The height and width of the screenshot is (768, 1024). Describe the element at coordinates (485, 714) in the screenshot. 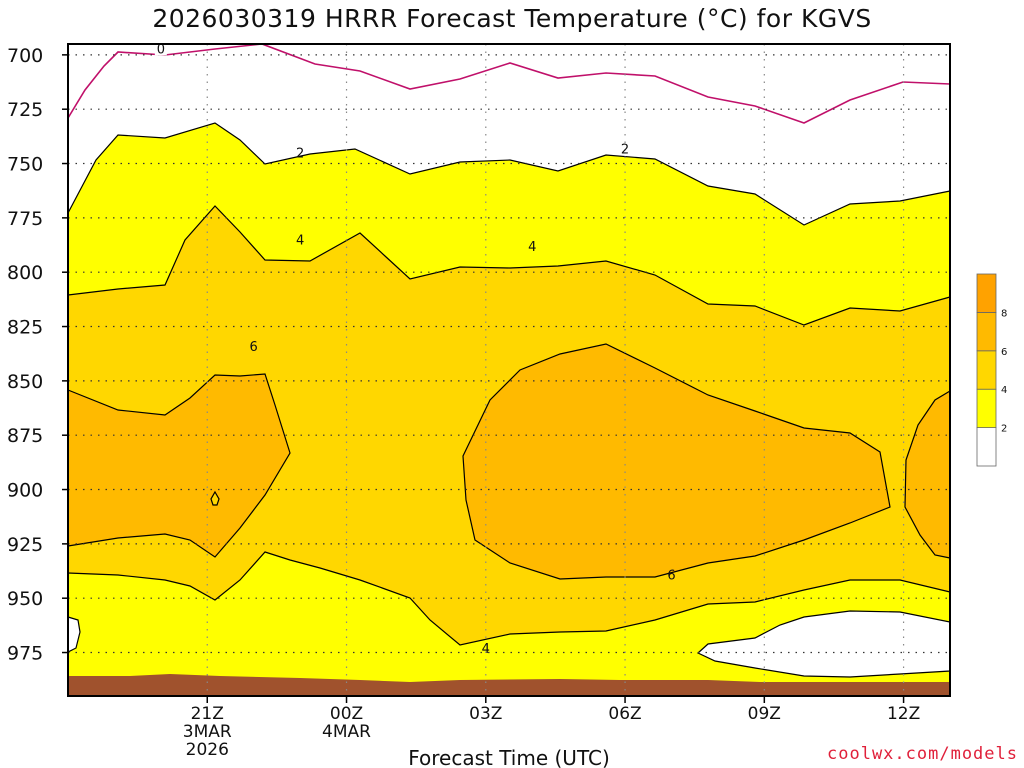

I see `x-tick-label: 03Z` at that location.